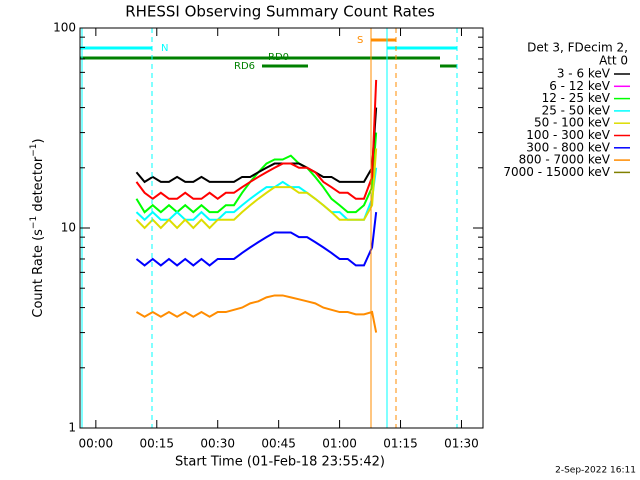 This screenshot has width=640, height=480. I want to click on chart-title: RHESSI Observing Summary Count Rates, so click(280, 12).